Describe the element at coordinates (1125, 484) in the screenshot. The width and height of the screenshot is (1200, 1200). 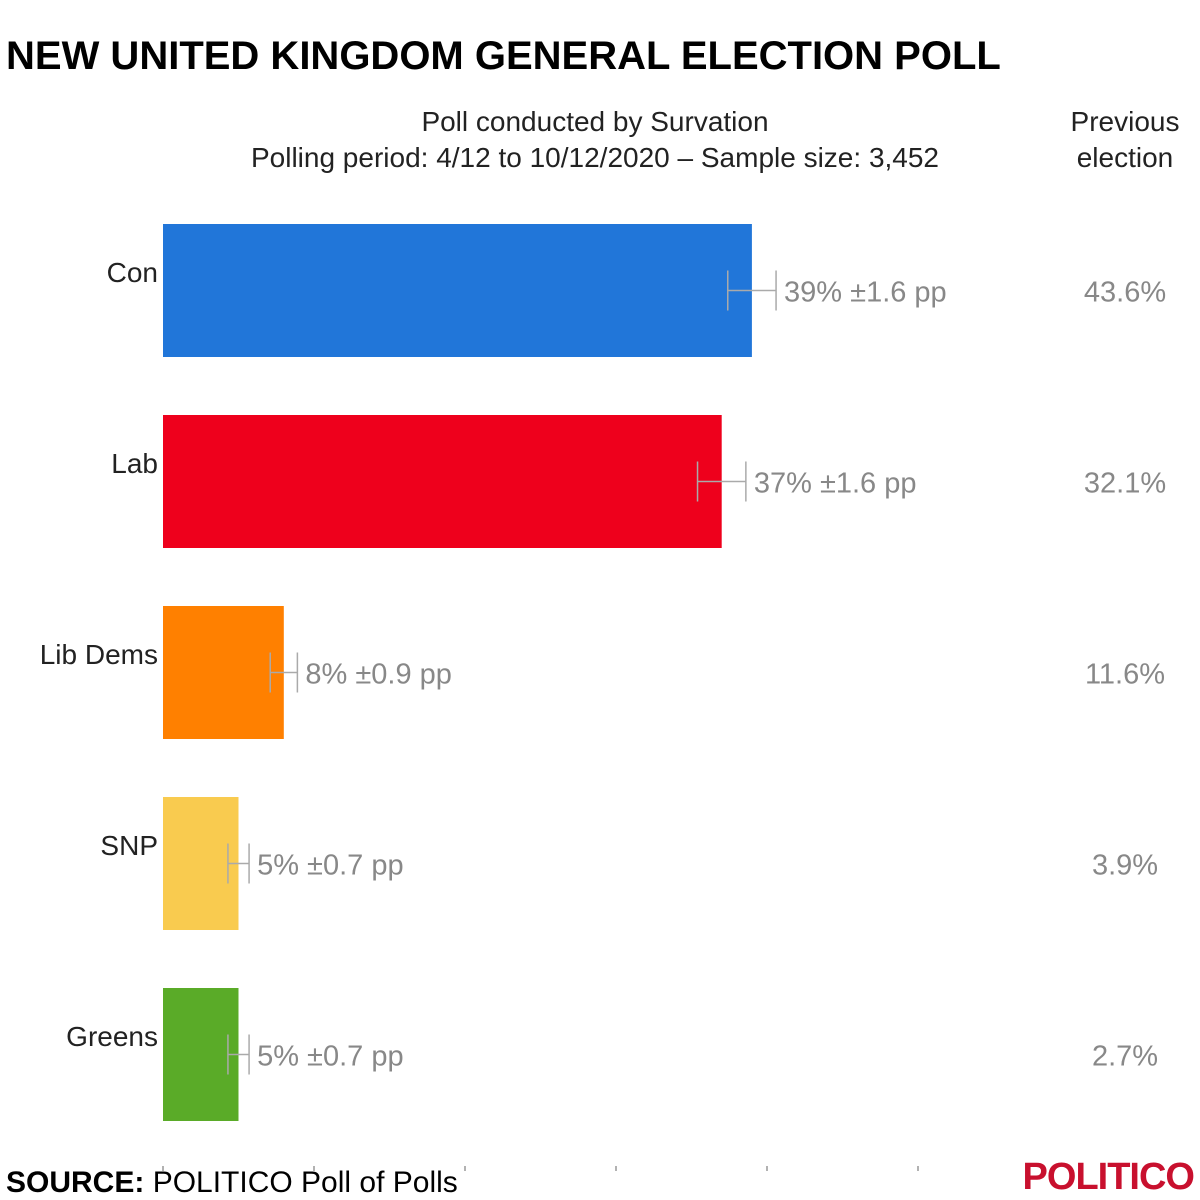
I see `previous-election-value: 32.1%` at that location.